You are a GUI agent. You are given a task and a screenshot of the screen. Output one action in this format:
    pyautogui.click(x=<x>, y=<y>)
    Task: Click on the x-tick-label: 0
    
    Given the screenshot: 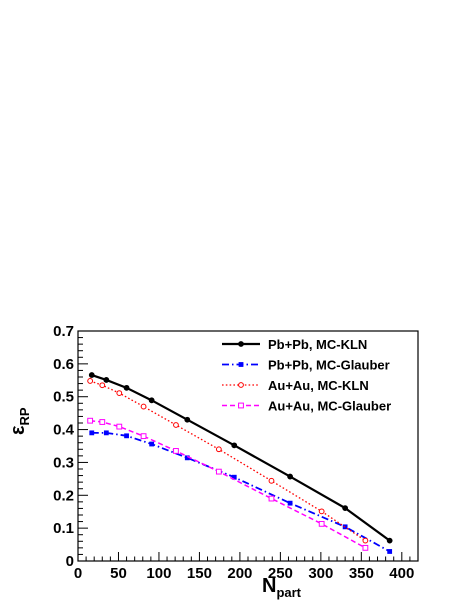 What is the action you would take?
    pyautogui.click(x=78, y=573)
    